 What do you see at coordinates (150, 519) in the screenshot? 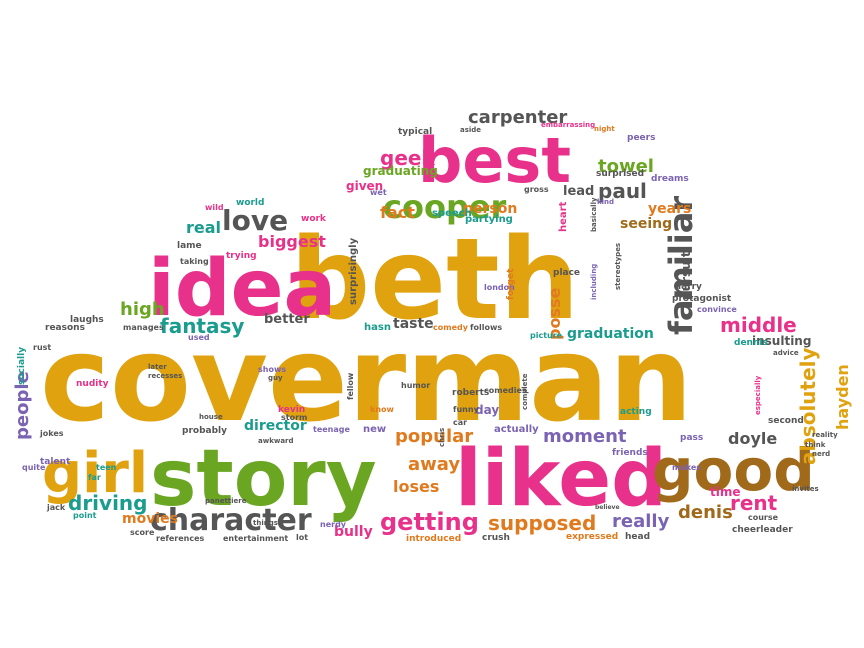
I see `cloud-word-movies: movies` at bounding box center [150, 519].